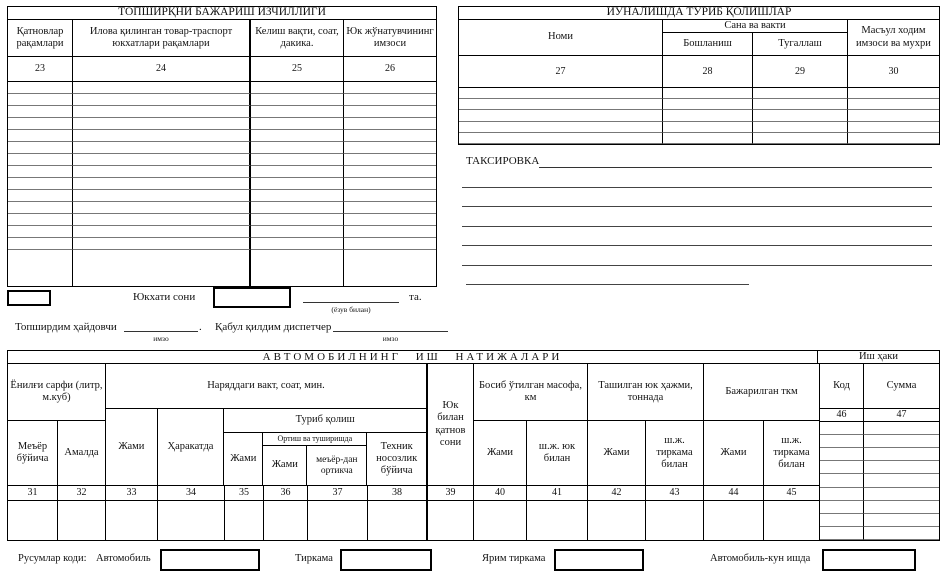 The height and width of the screenshot is (578, 944). Describe the element at coordinates (901, 415) in the screenshot. I see `col-num: 47` at that location.